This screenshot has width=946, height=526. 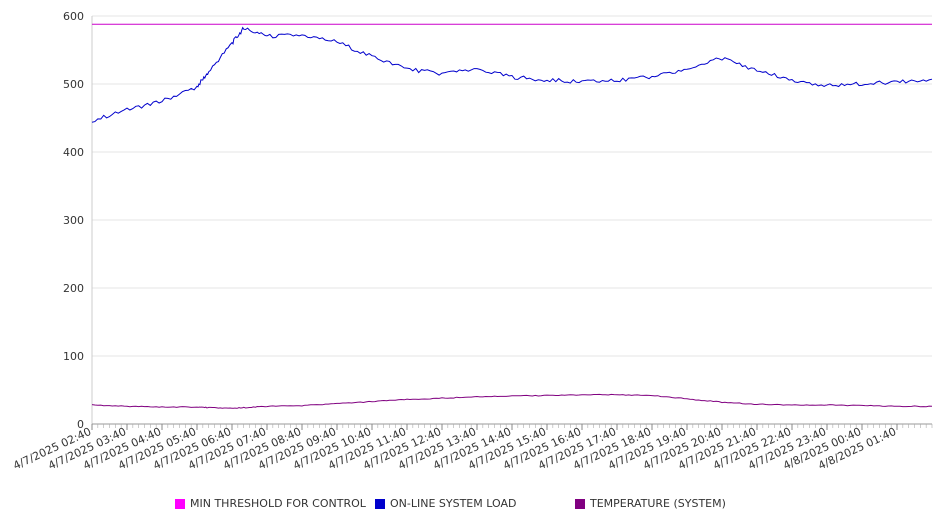 I want to click on y-tick-label: 400, so click(x=73, y=152).